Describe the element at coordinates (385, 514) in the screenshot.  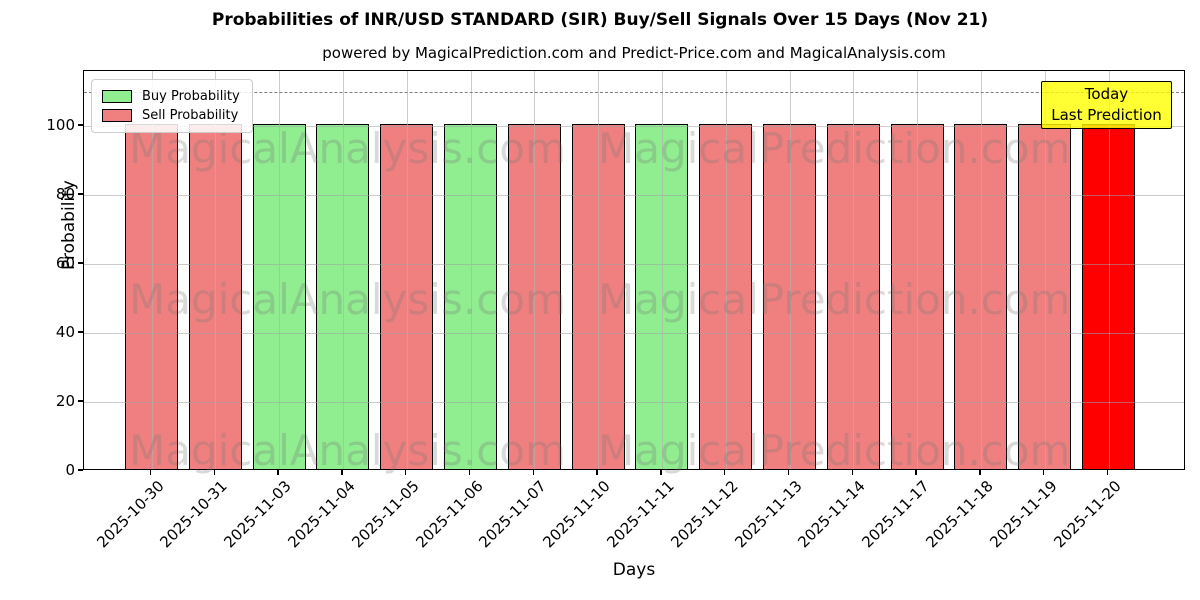
I see `x-tick-label-2025-11-05: 2025-11-05` at that location.